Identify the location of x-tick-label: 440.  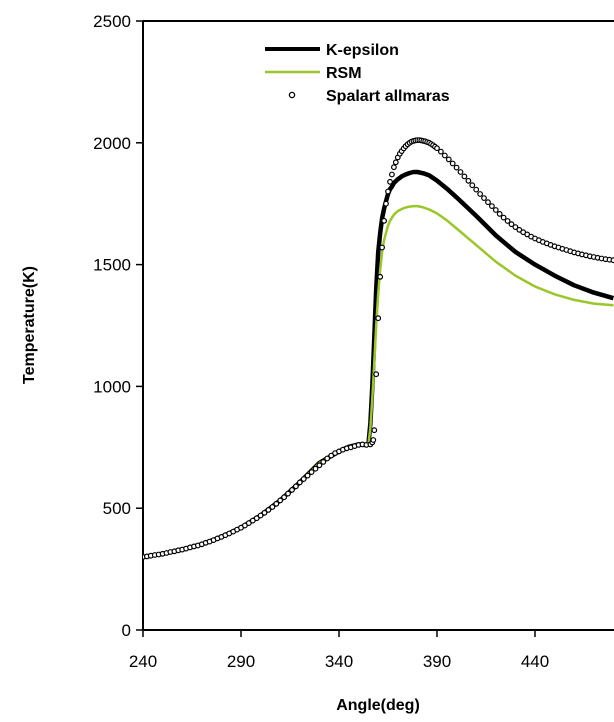
(535, 661).